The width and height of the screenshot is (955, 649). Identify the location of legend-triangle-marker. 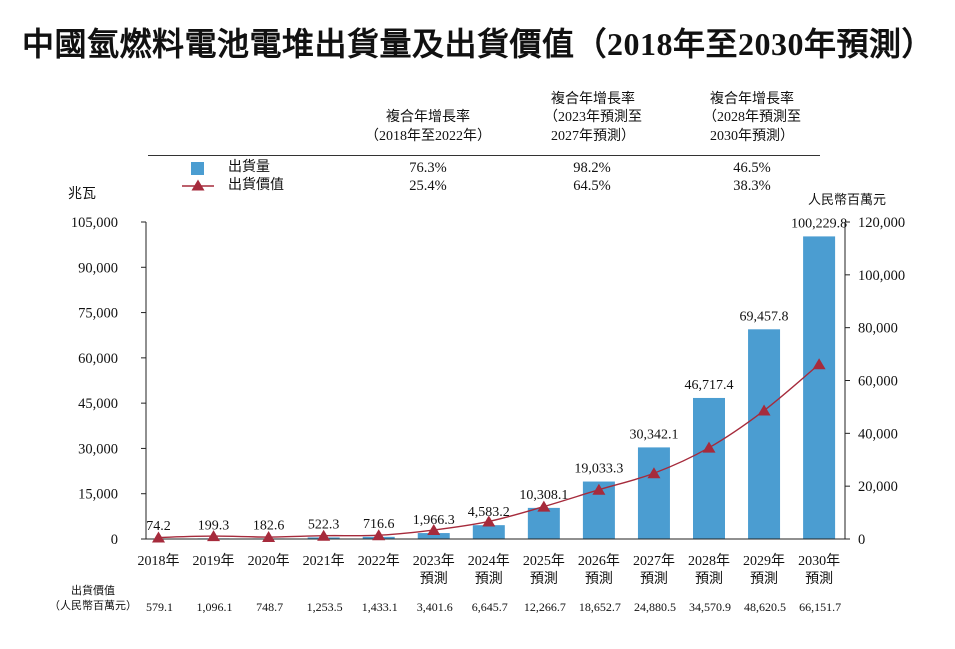
(198, 185).